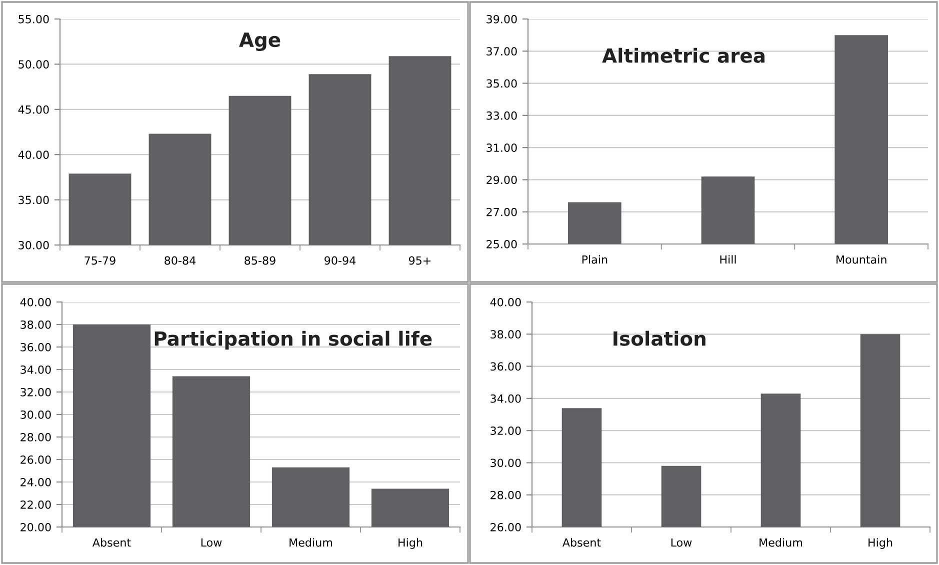 The height and width of the screenshot is (565, 939). Describe the element at coordinates (35, 504) in the screenshot. I see `y-tick-label: 22.00` at that location.